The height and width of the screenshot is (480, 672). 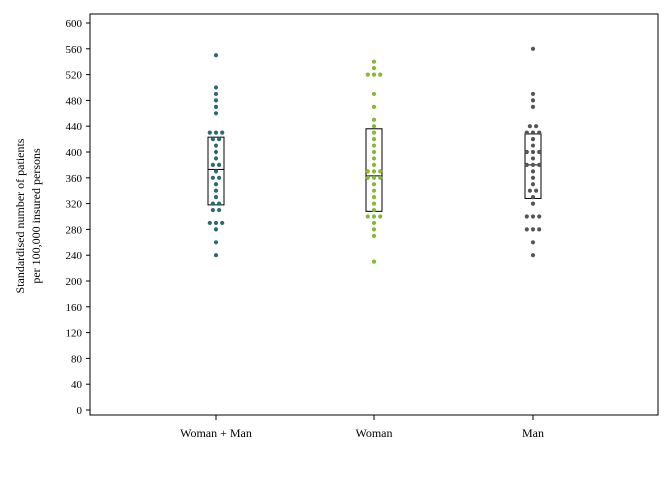 I want to click on x-axis: Woman + Man Woman Man, so click(x=362, y=427).